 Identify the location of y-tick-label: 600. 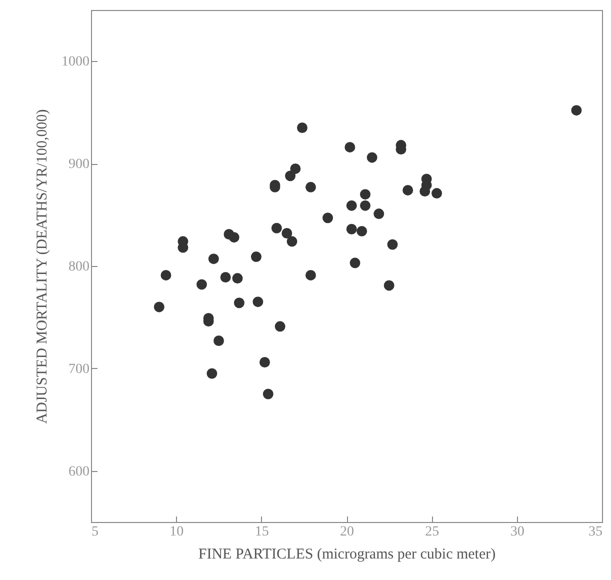
(79, 472).